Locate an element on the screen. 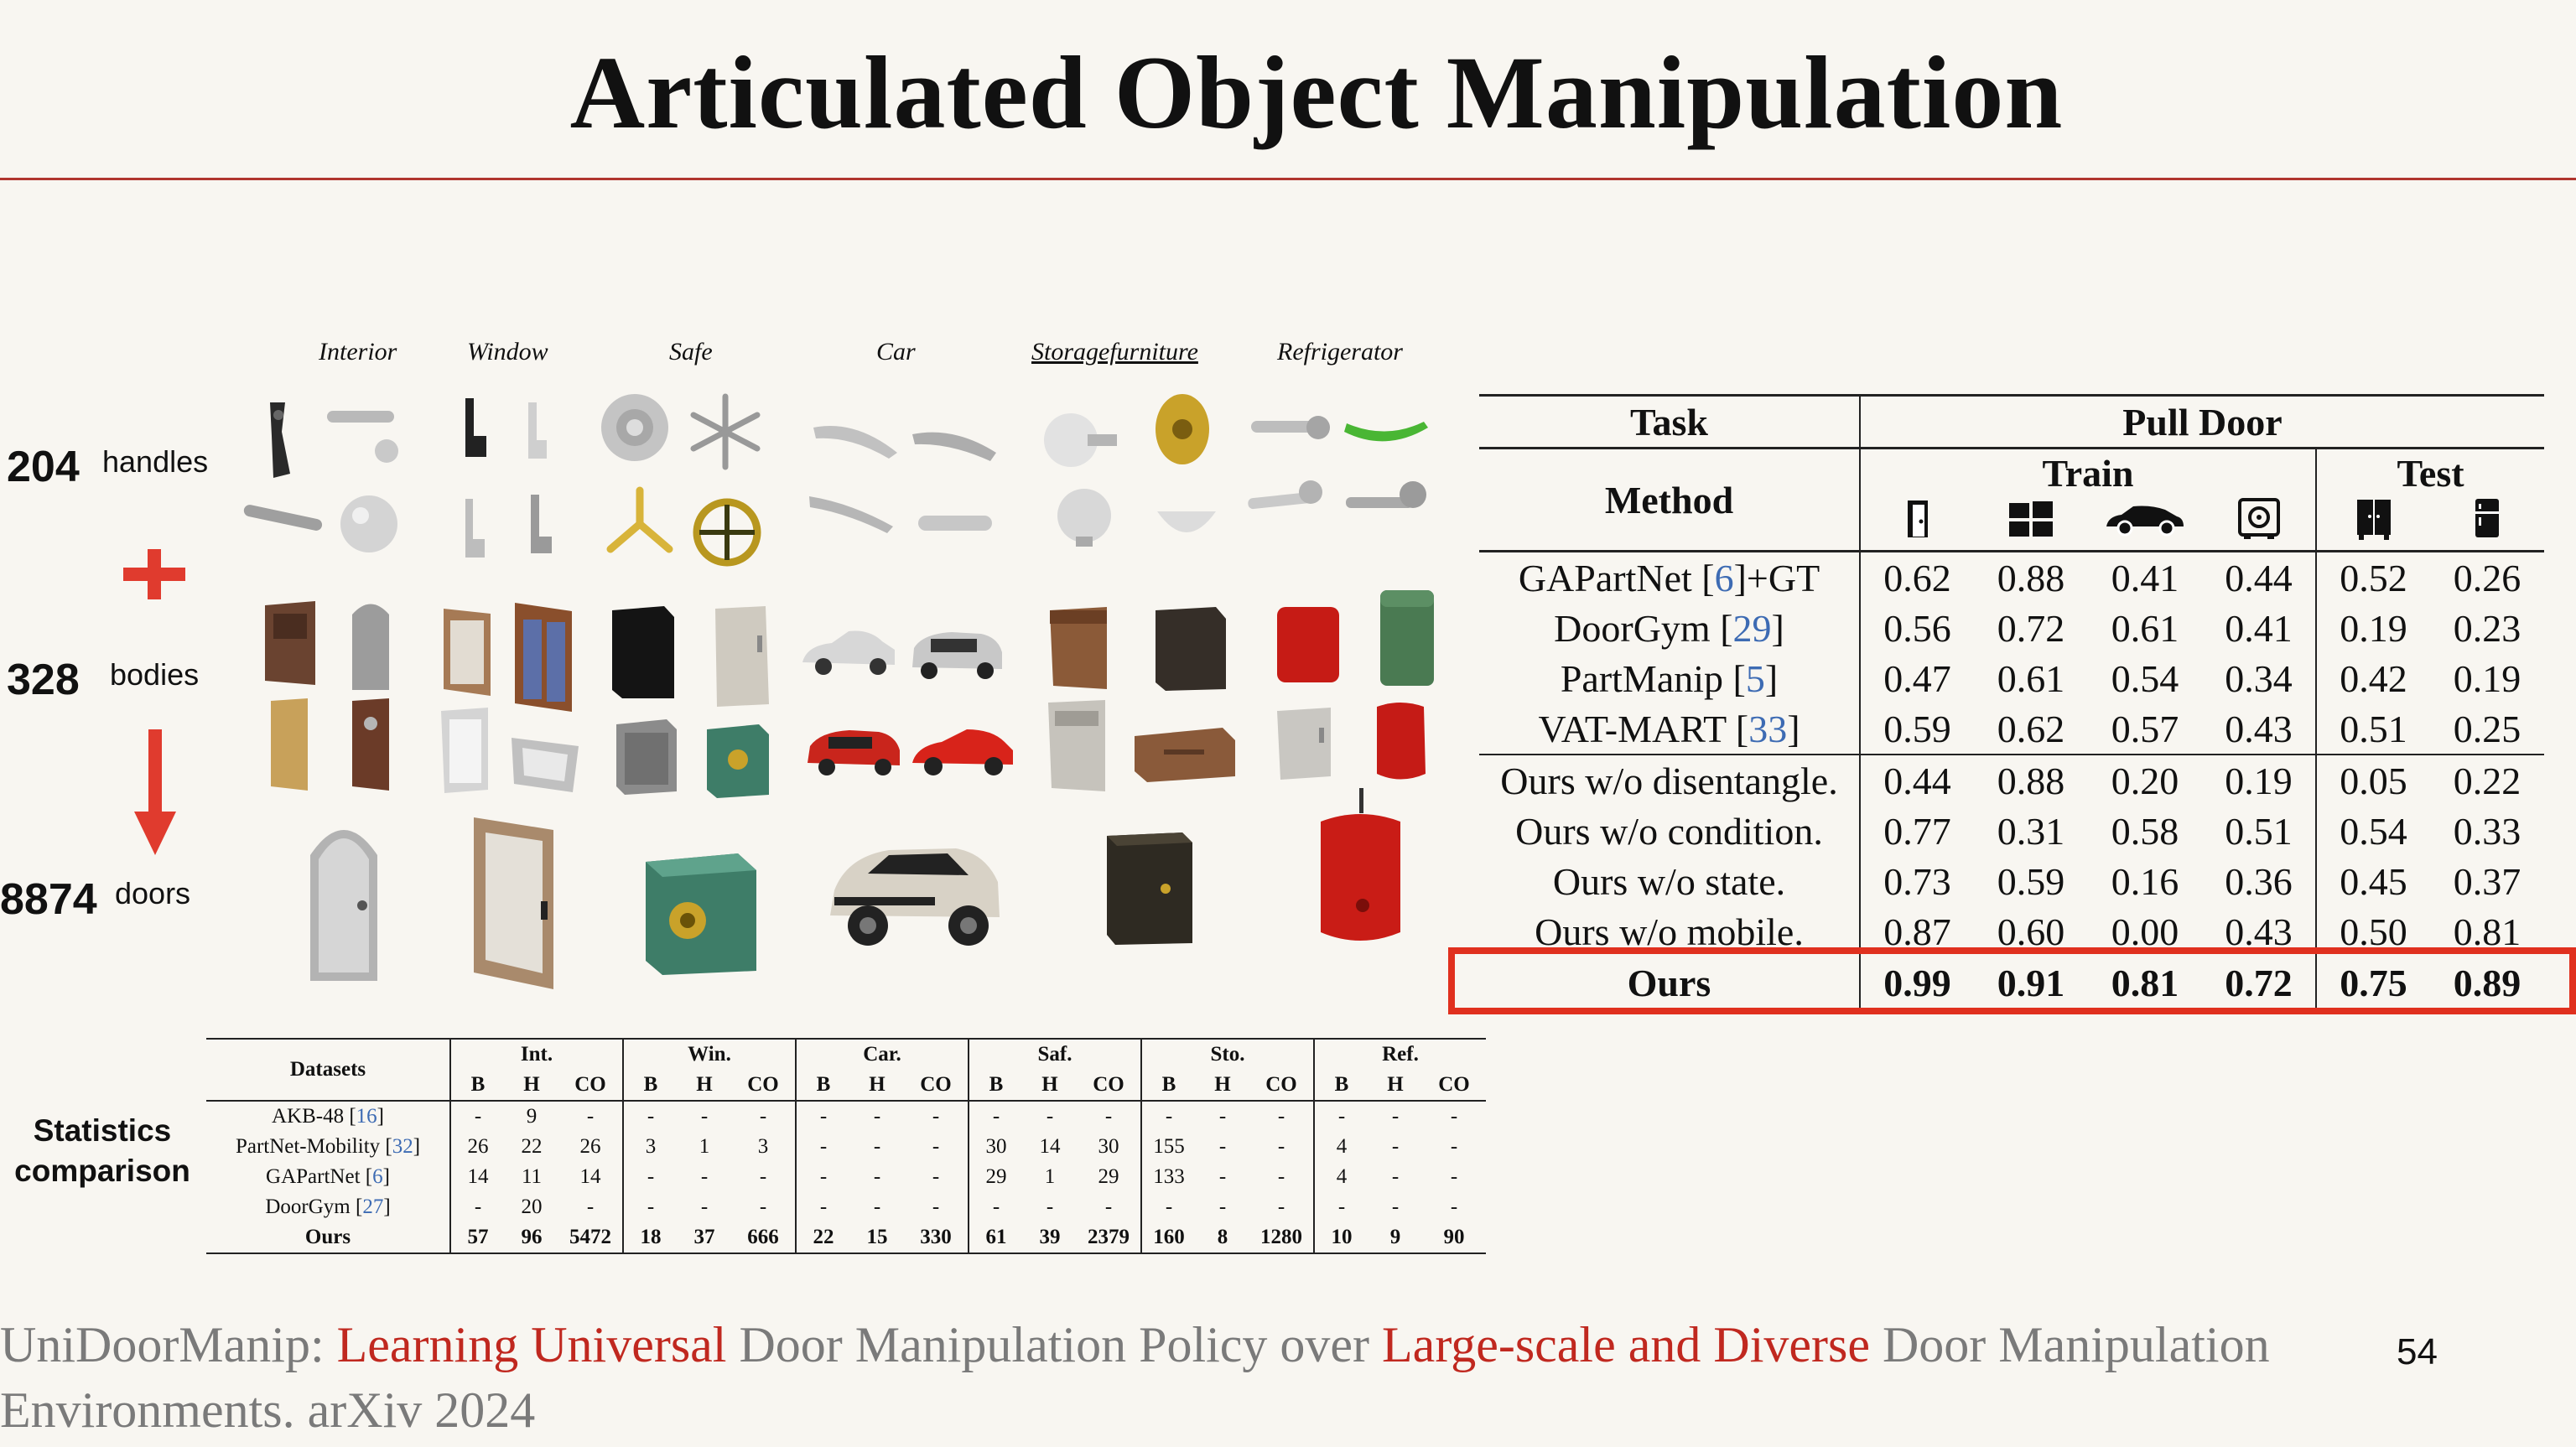 The image size is (2576, 1447). dataset-ref: 27 is located at coordinates (373, 1206).